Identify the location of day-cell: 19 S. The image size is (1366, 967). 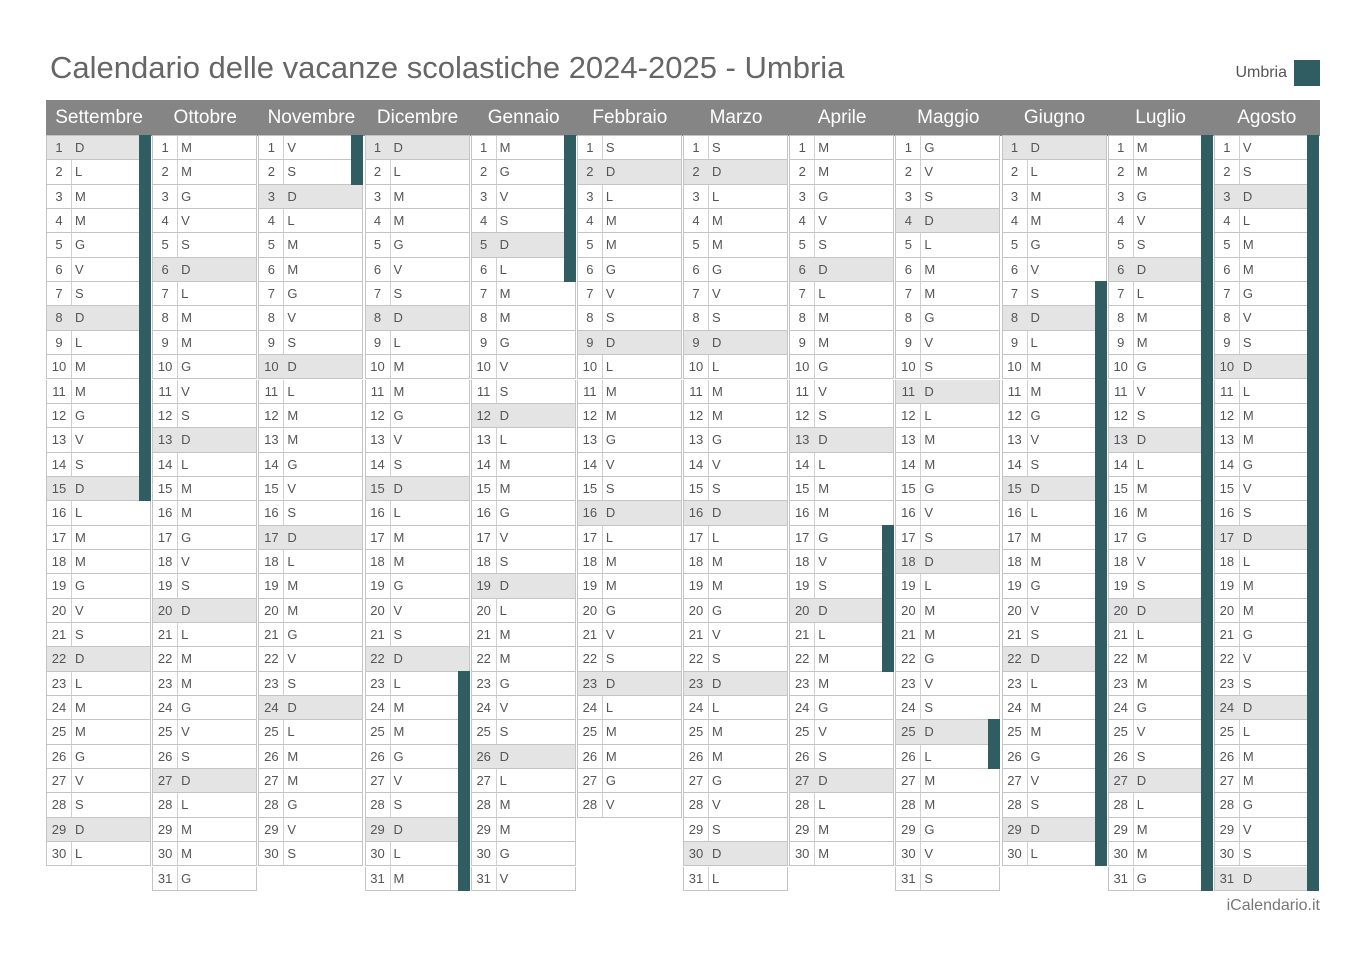
(842, 586).